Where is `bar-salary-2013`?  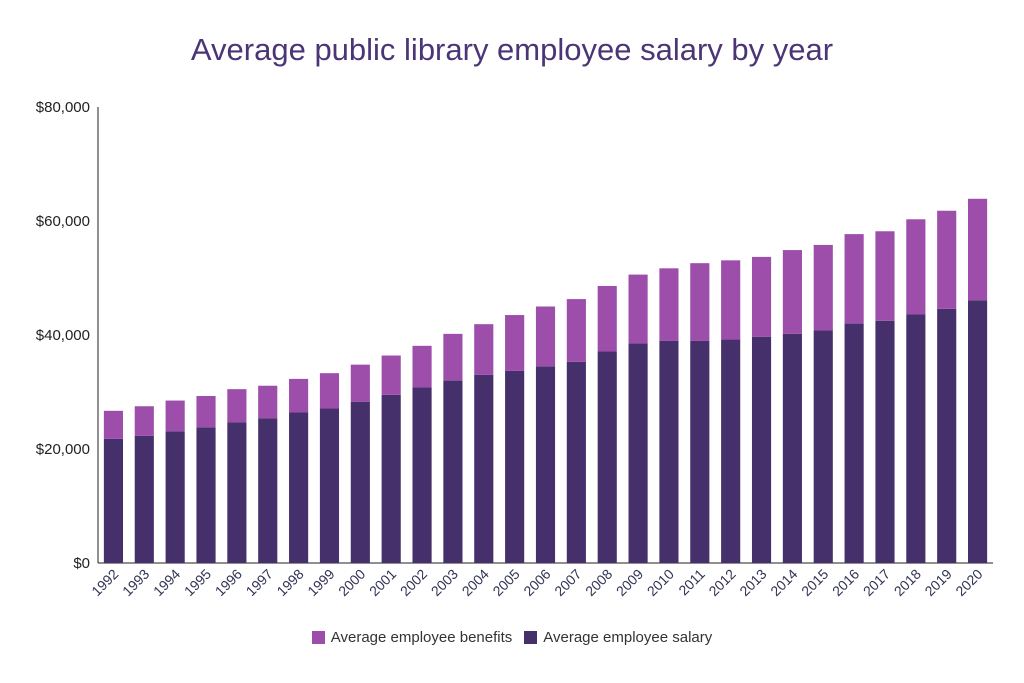 bar-salary-2013 is located at coordinates (761, 449).